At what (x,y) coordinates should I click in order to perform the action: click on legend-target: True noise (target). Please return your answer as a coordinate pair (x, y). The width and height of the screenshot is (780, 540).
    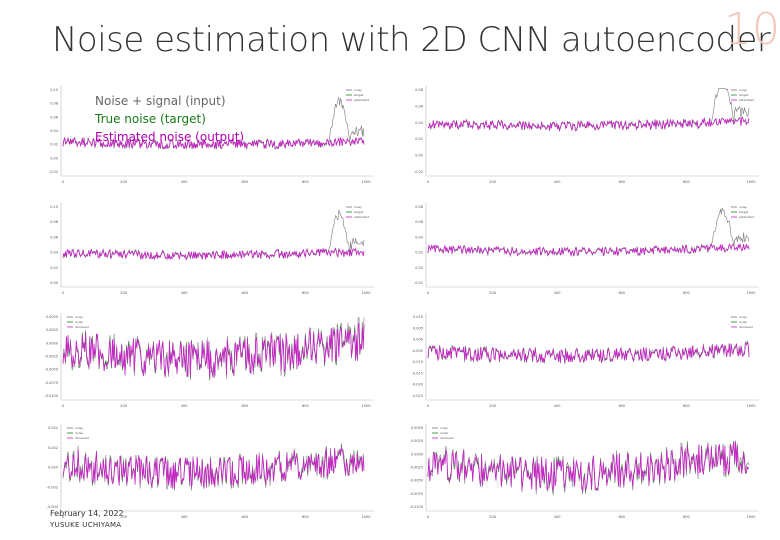
    Looking at the image, I should click on (150, 119).